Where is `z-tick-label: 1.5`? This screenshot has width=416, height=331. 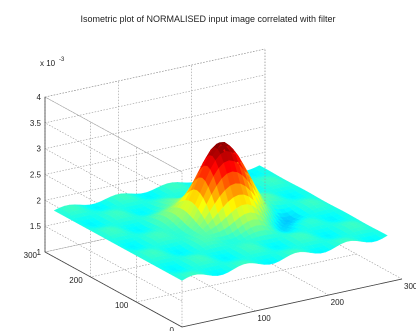
z-tick-label: 1.5 is located at coordinates (36, 226).